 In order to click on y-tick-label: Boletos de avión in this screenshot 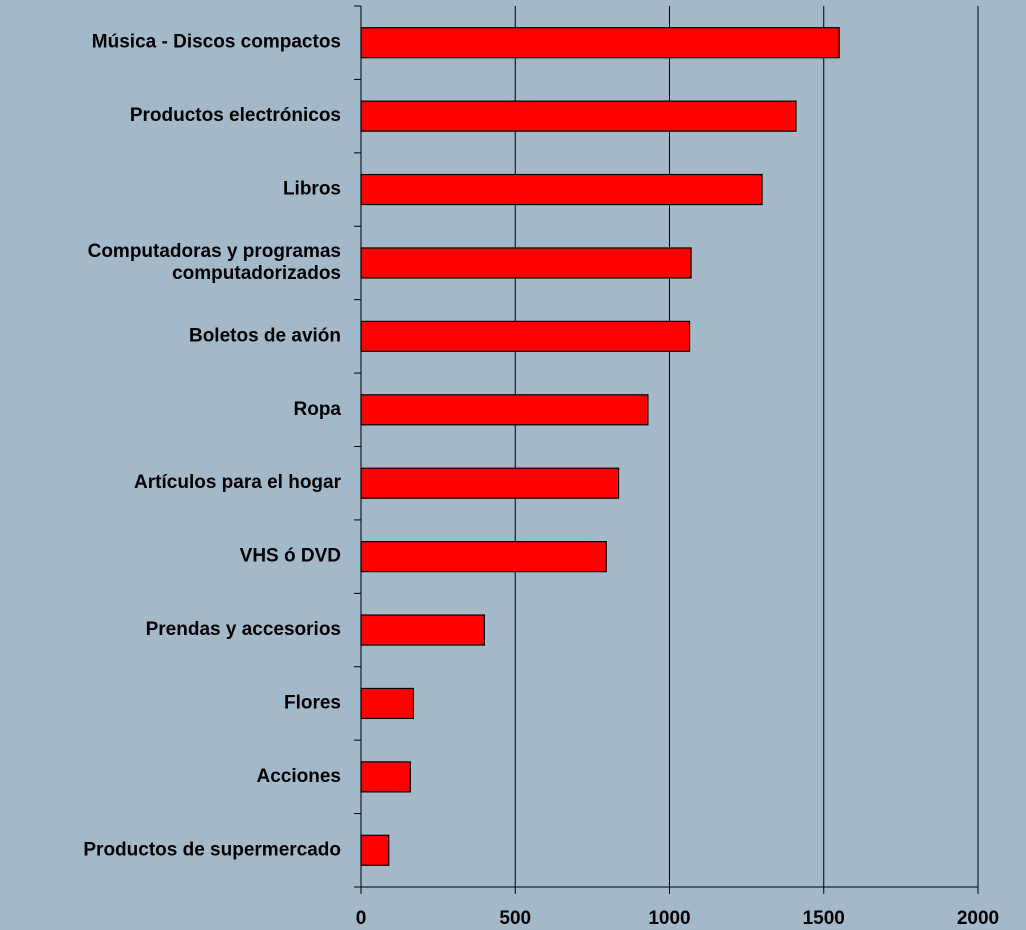, I will do `click(265, 335)`.